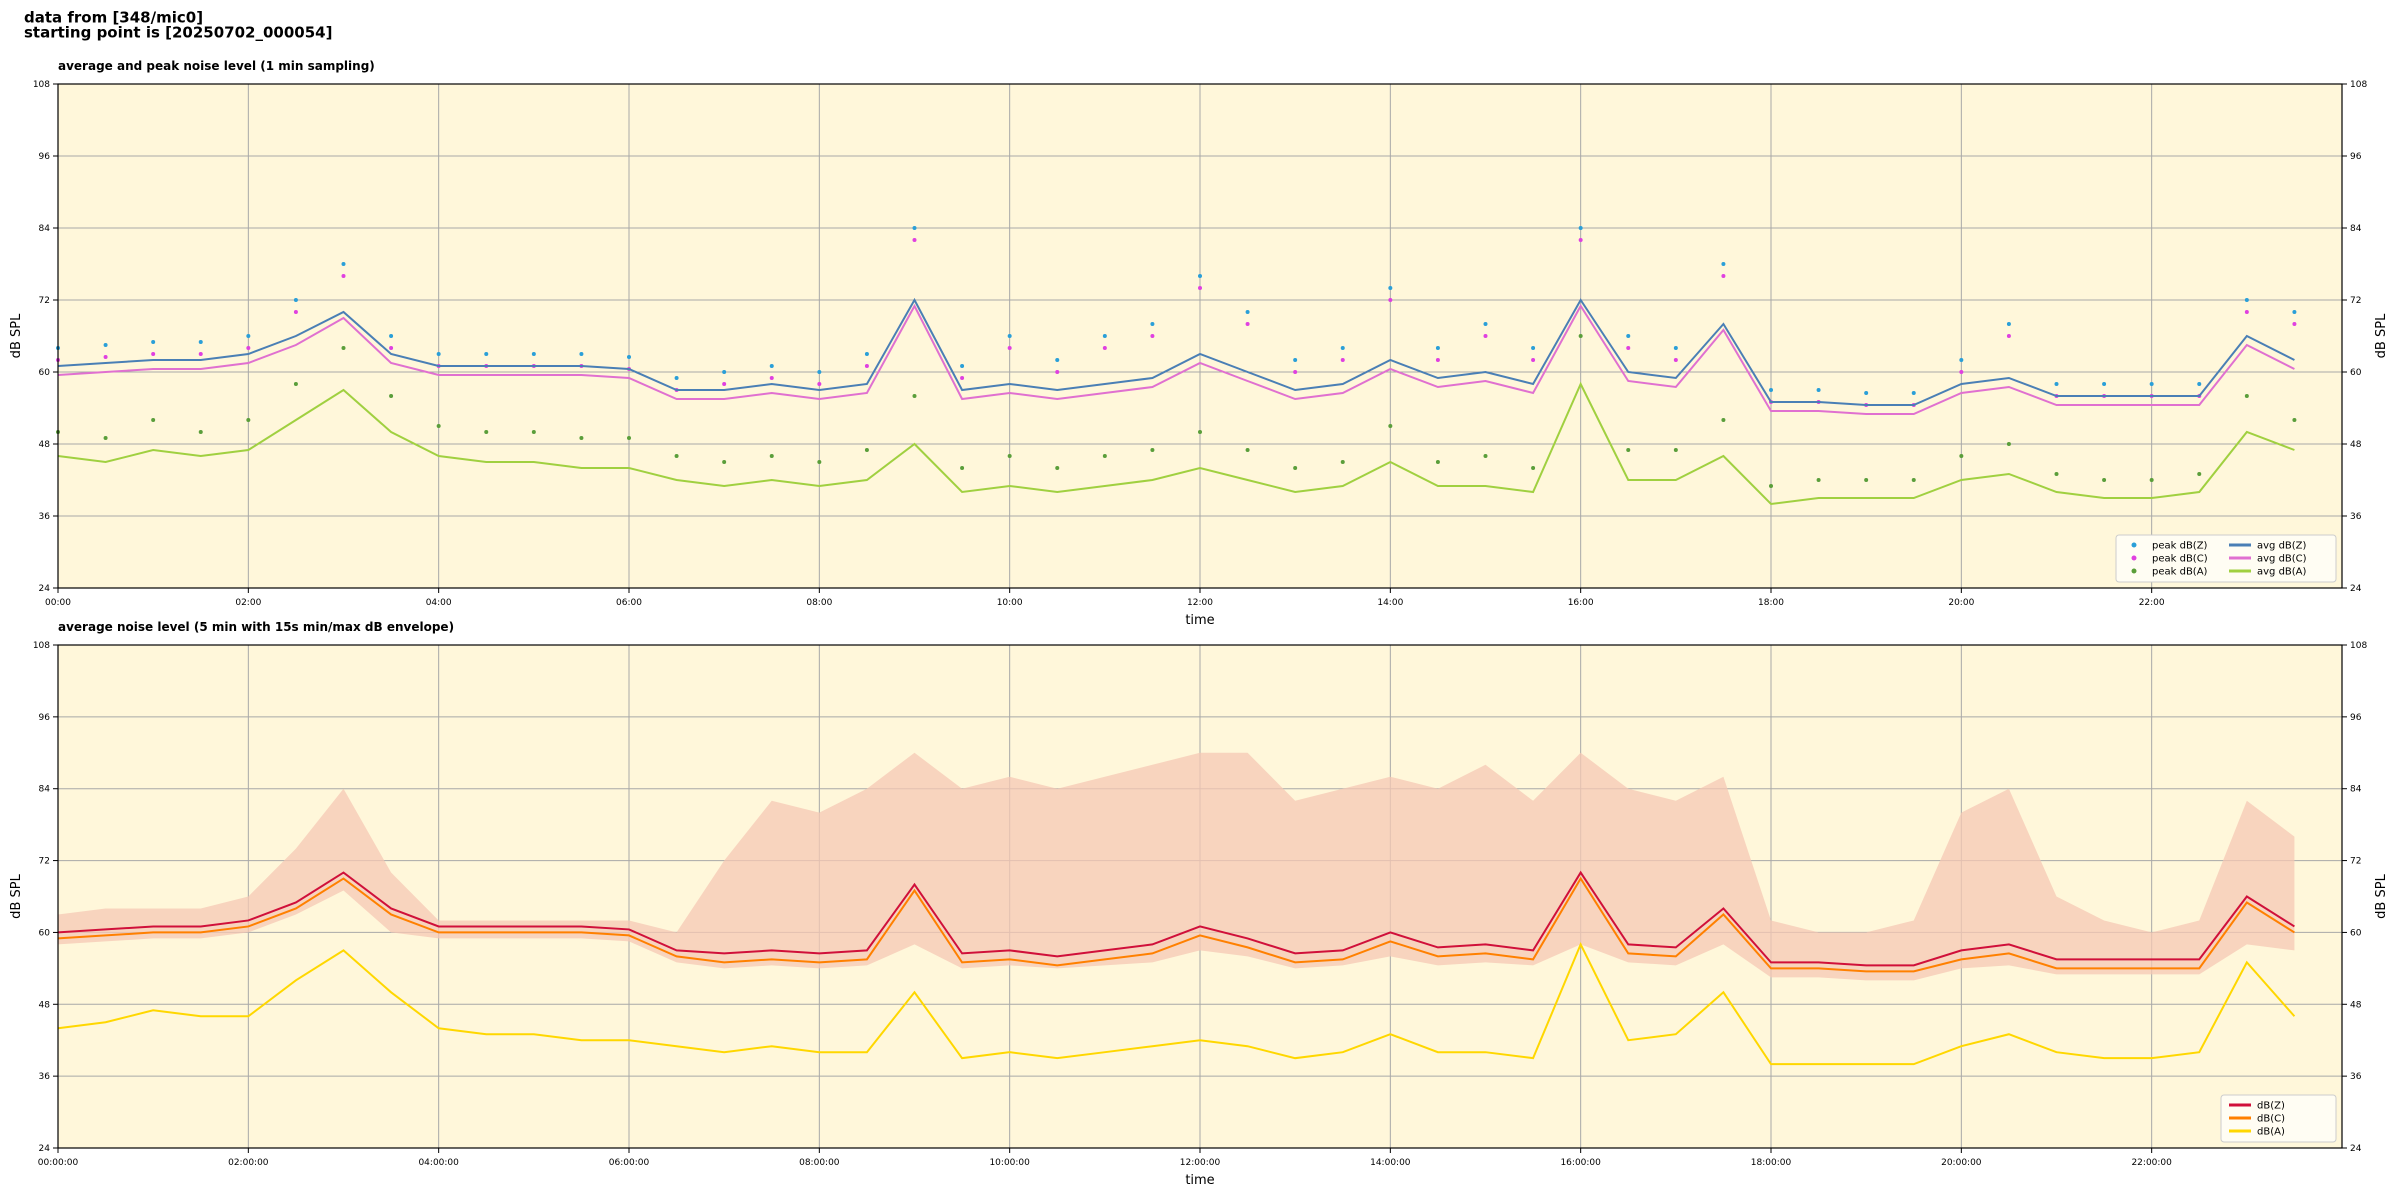 The height and width of the screenshot is (1204, 2400). Describe the element at coordinates (2180, 546) in the screenshot. I see `legend-label: peak dB(Z)` at that location.